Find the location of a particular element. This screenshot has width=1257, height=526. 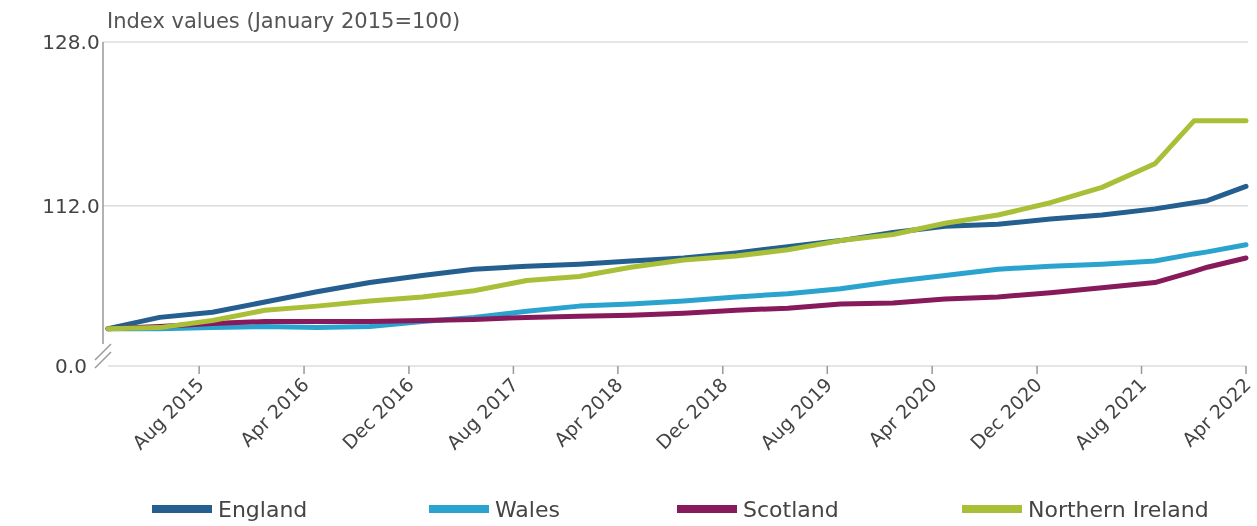

text: Index values (January 2015=100) is located at coordinates (284, 21).